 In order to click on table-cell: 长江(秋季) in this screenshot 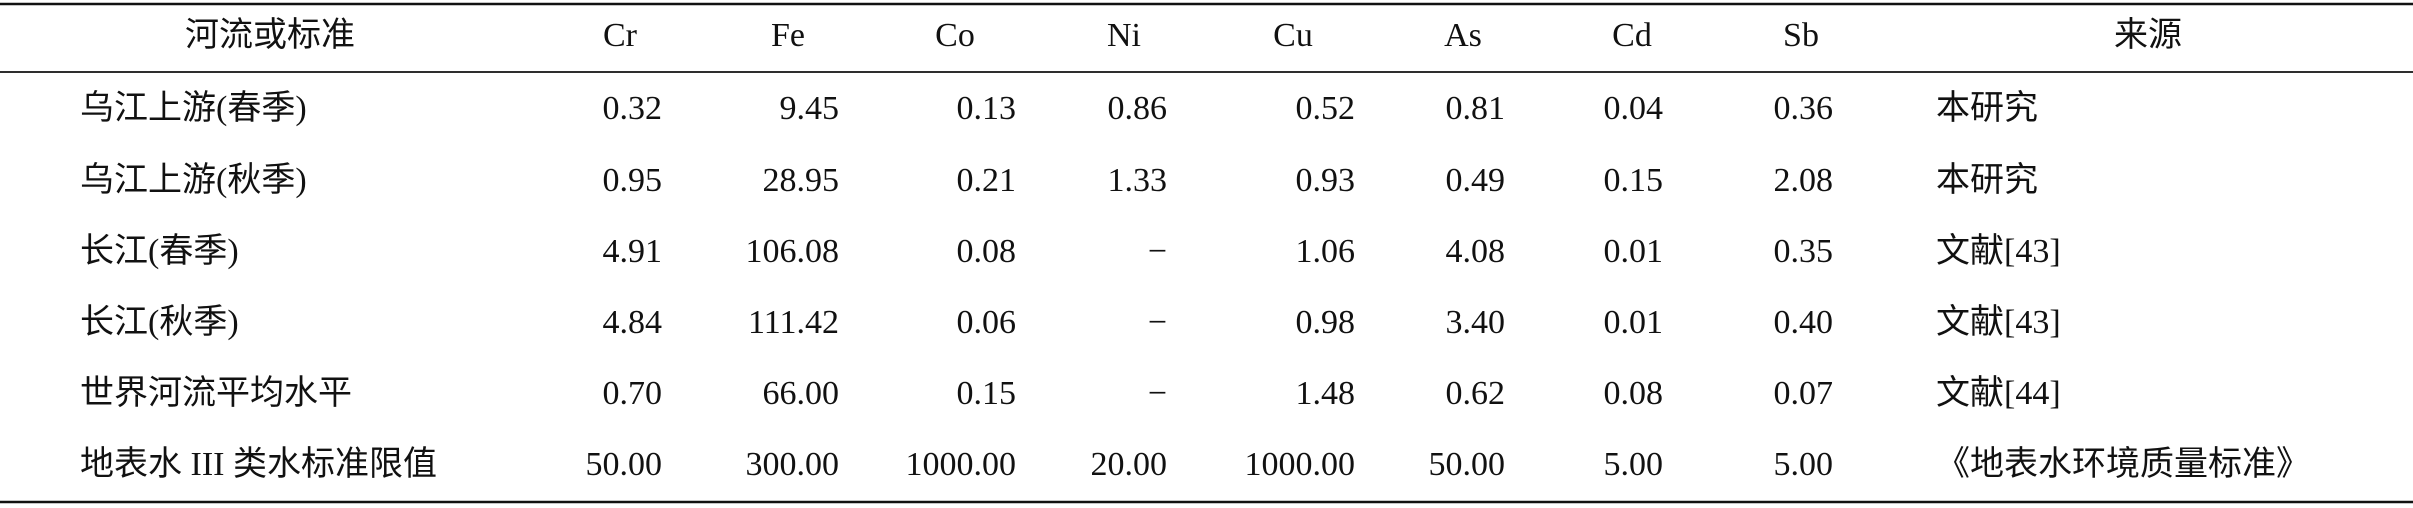, I will do `click(159, 322)`.